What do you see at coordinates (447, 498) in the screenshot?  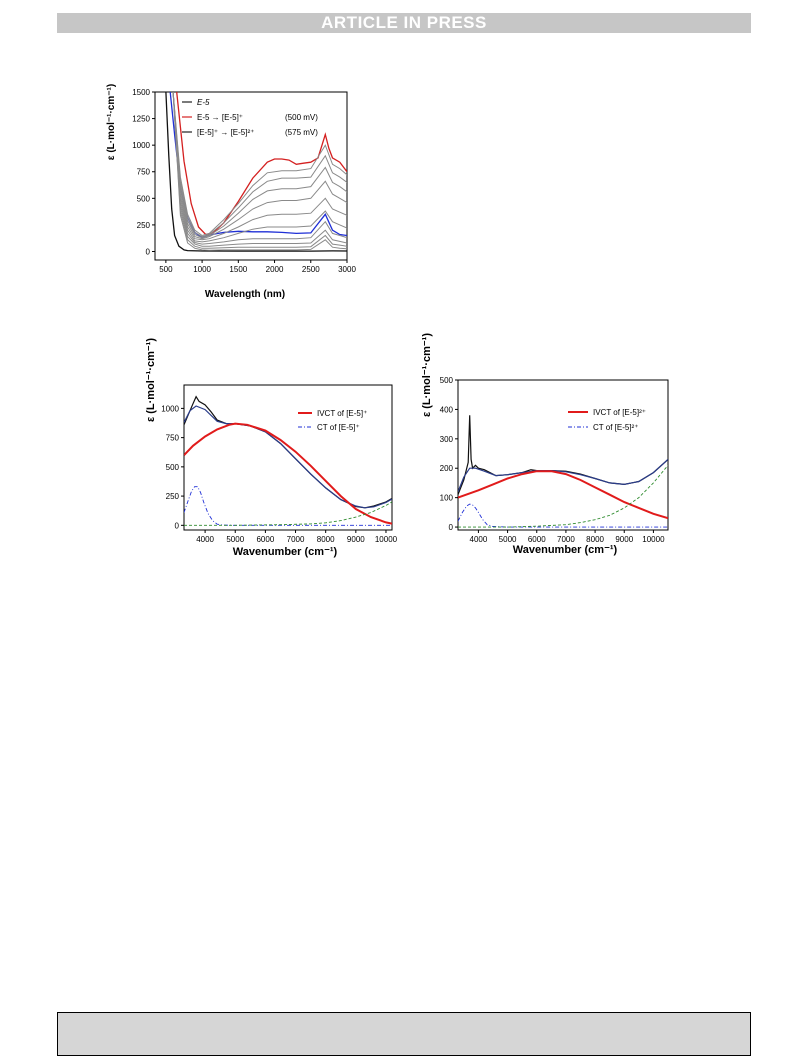 I see `y-tick-label: 100` at bounding box center [447, 498].